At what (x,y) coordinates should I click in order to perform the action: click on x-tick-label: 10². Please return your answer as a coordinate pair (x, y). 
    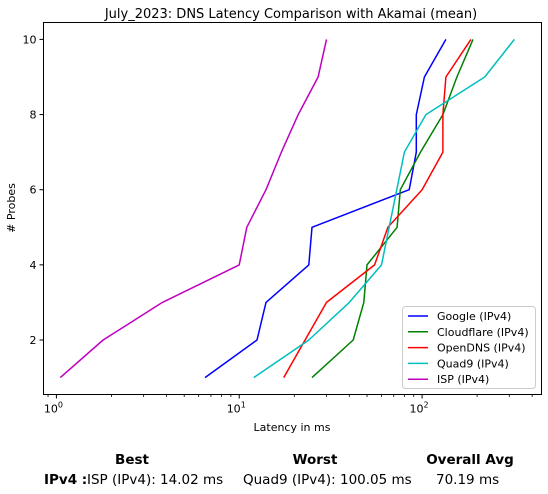
    Looking at the image, I should click on (419, 408).